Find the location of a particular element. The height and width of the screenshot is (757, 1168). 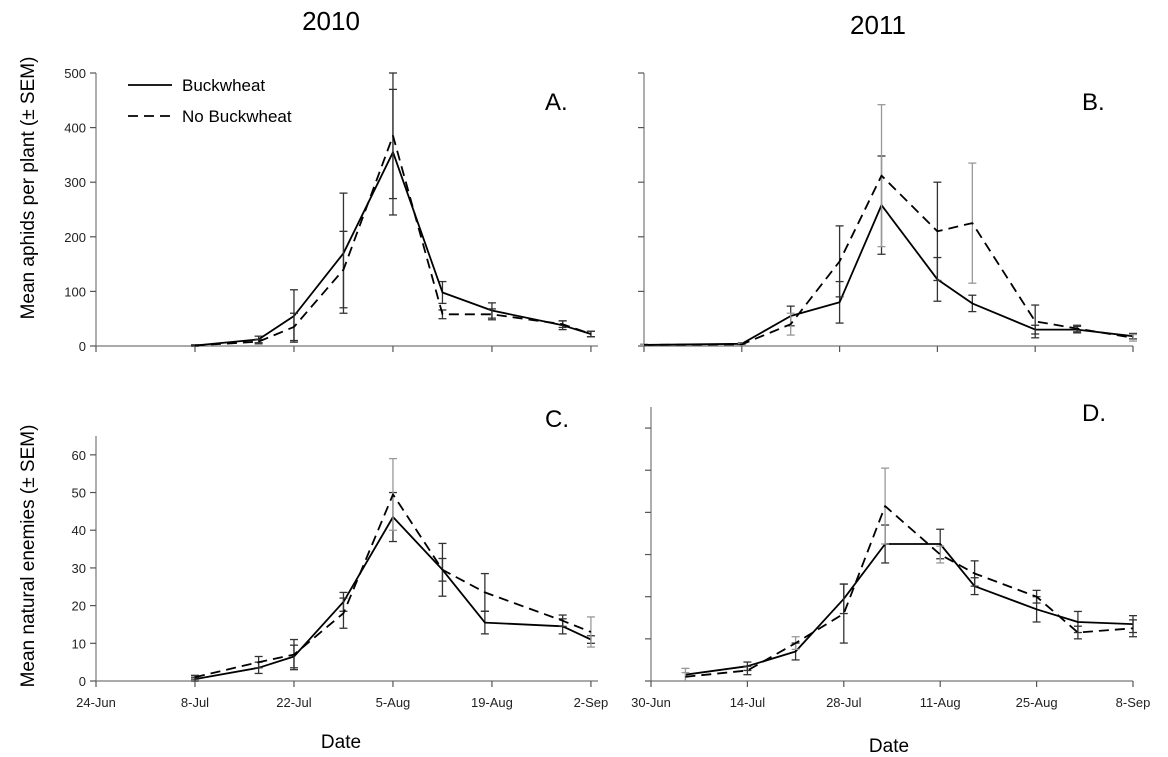

panel-label-c: C. is located at coordinates (557, 419).